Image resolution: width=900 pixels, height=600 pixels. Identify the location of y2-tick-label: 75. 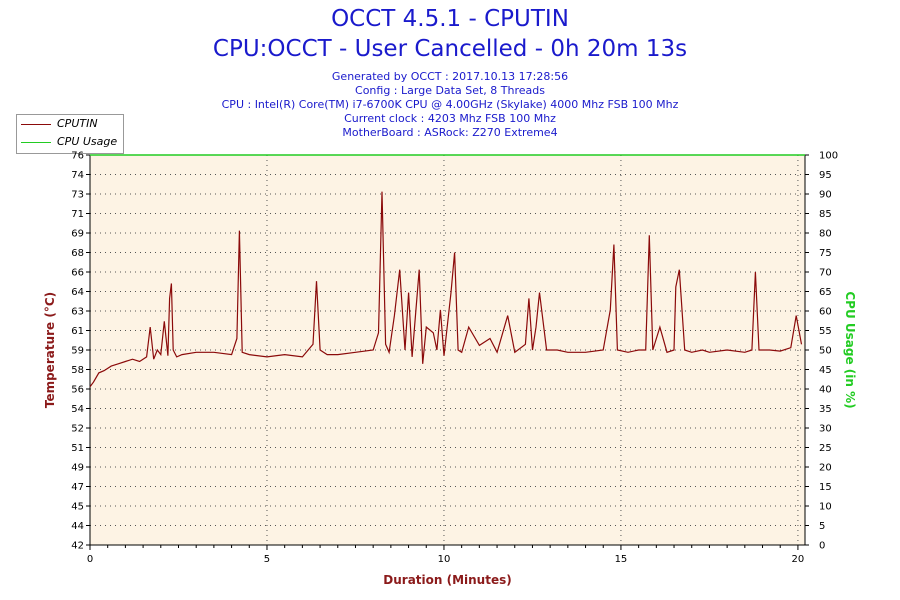
(825, 253).